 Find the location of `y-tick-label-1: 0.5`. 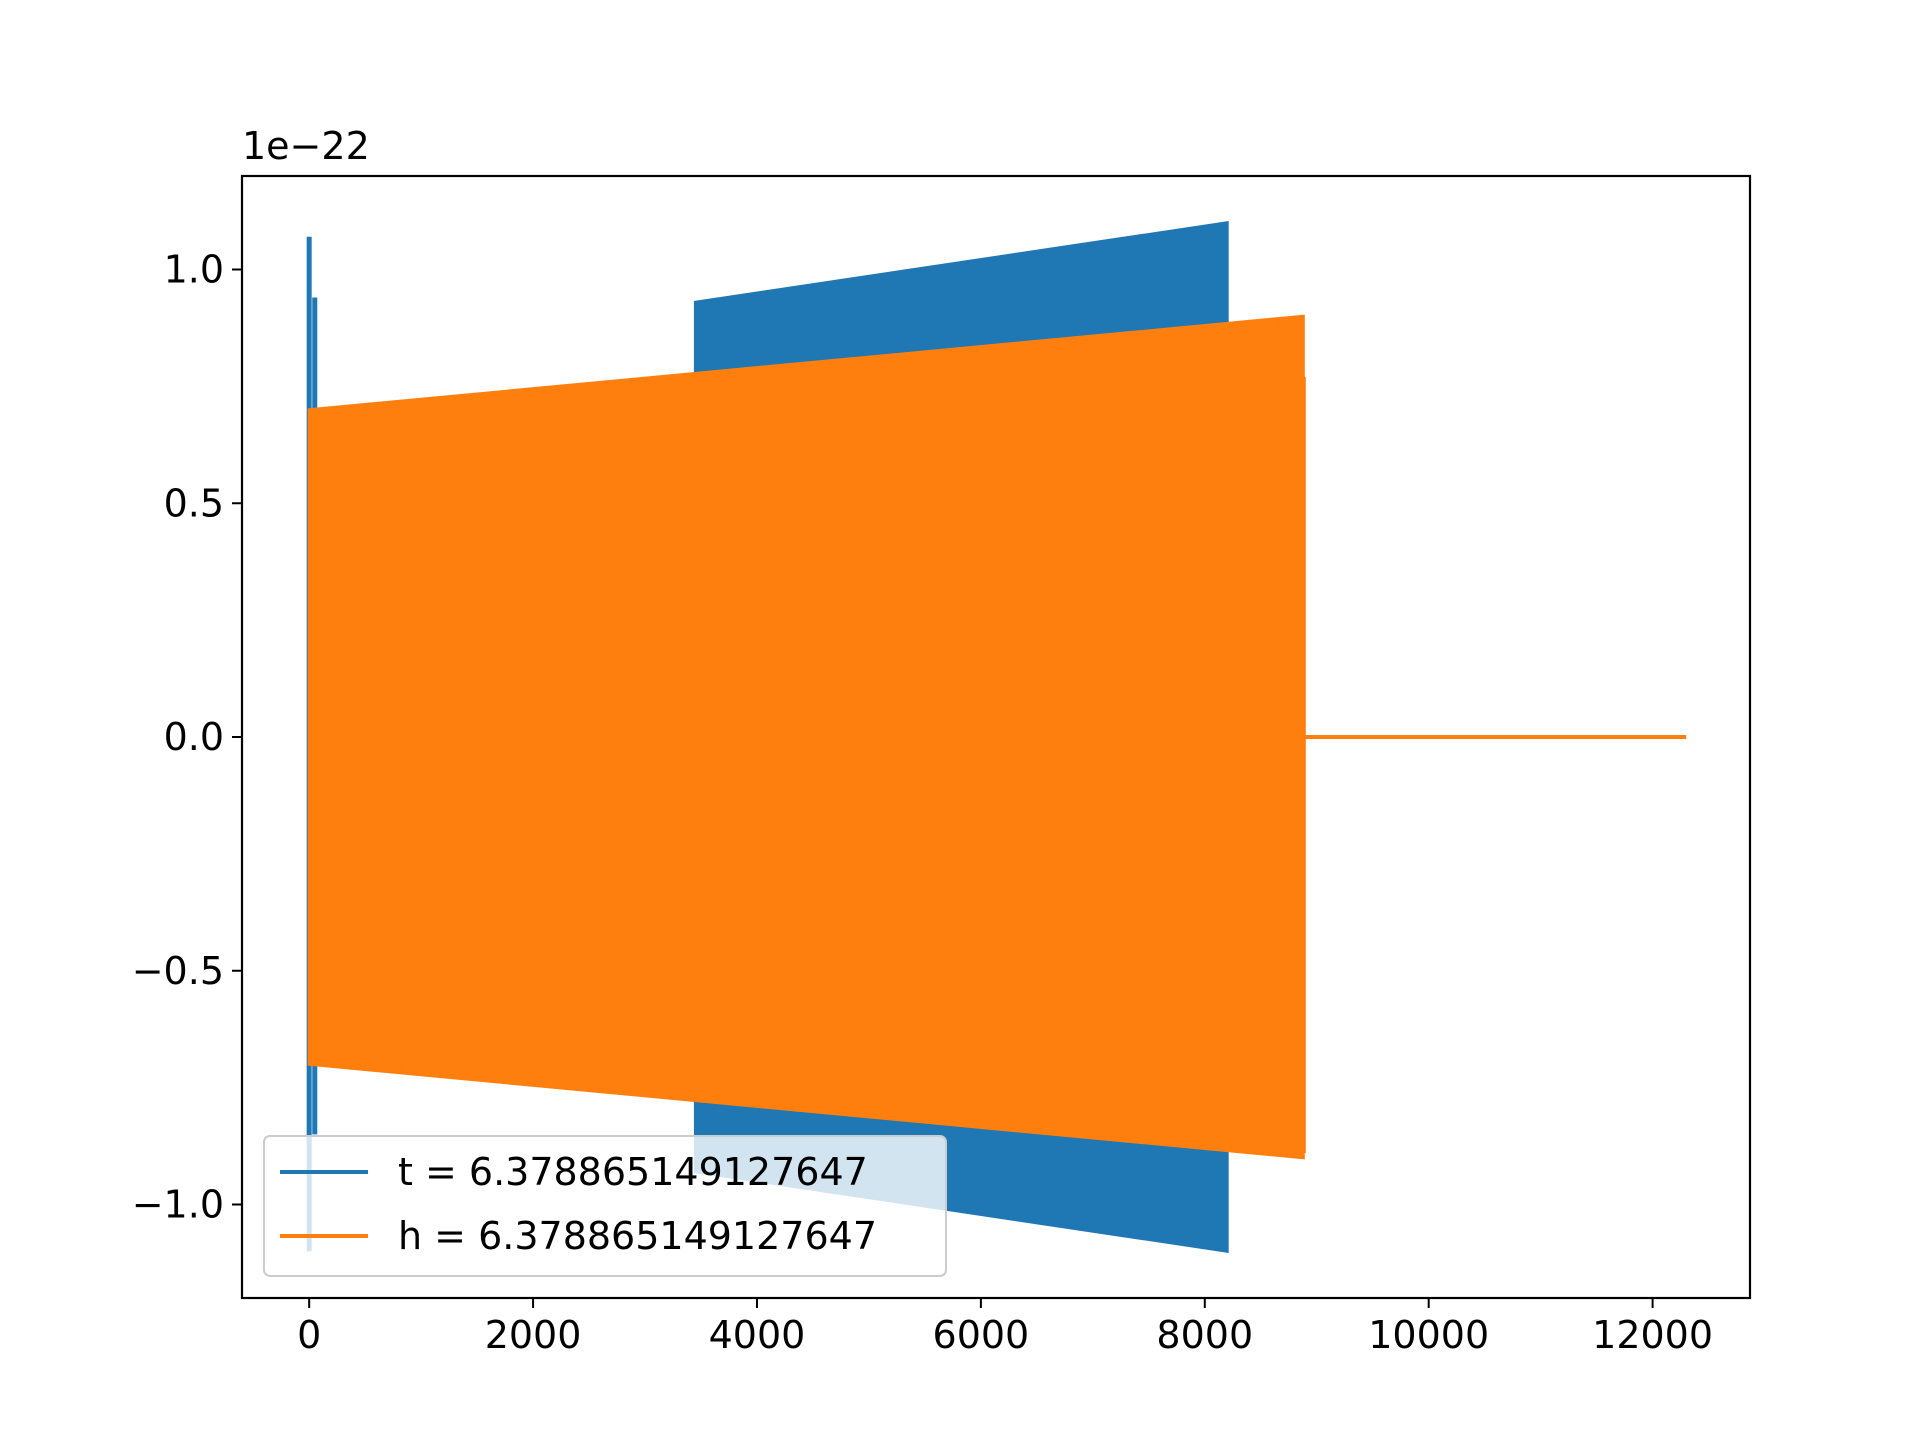

y-tick-label-1: 0.5 is located at coordinates (194, 503).